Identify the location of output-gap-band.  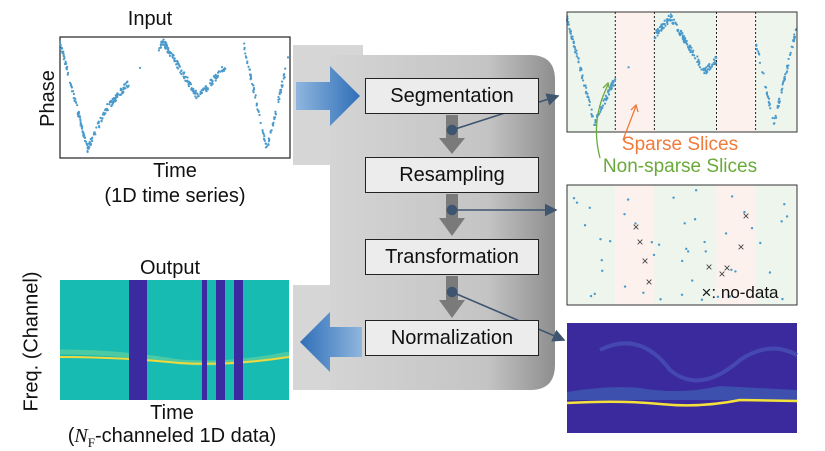
(220, 340).